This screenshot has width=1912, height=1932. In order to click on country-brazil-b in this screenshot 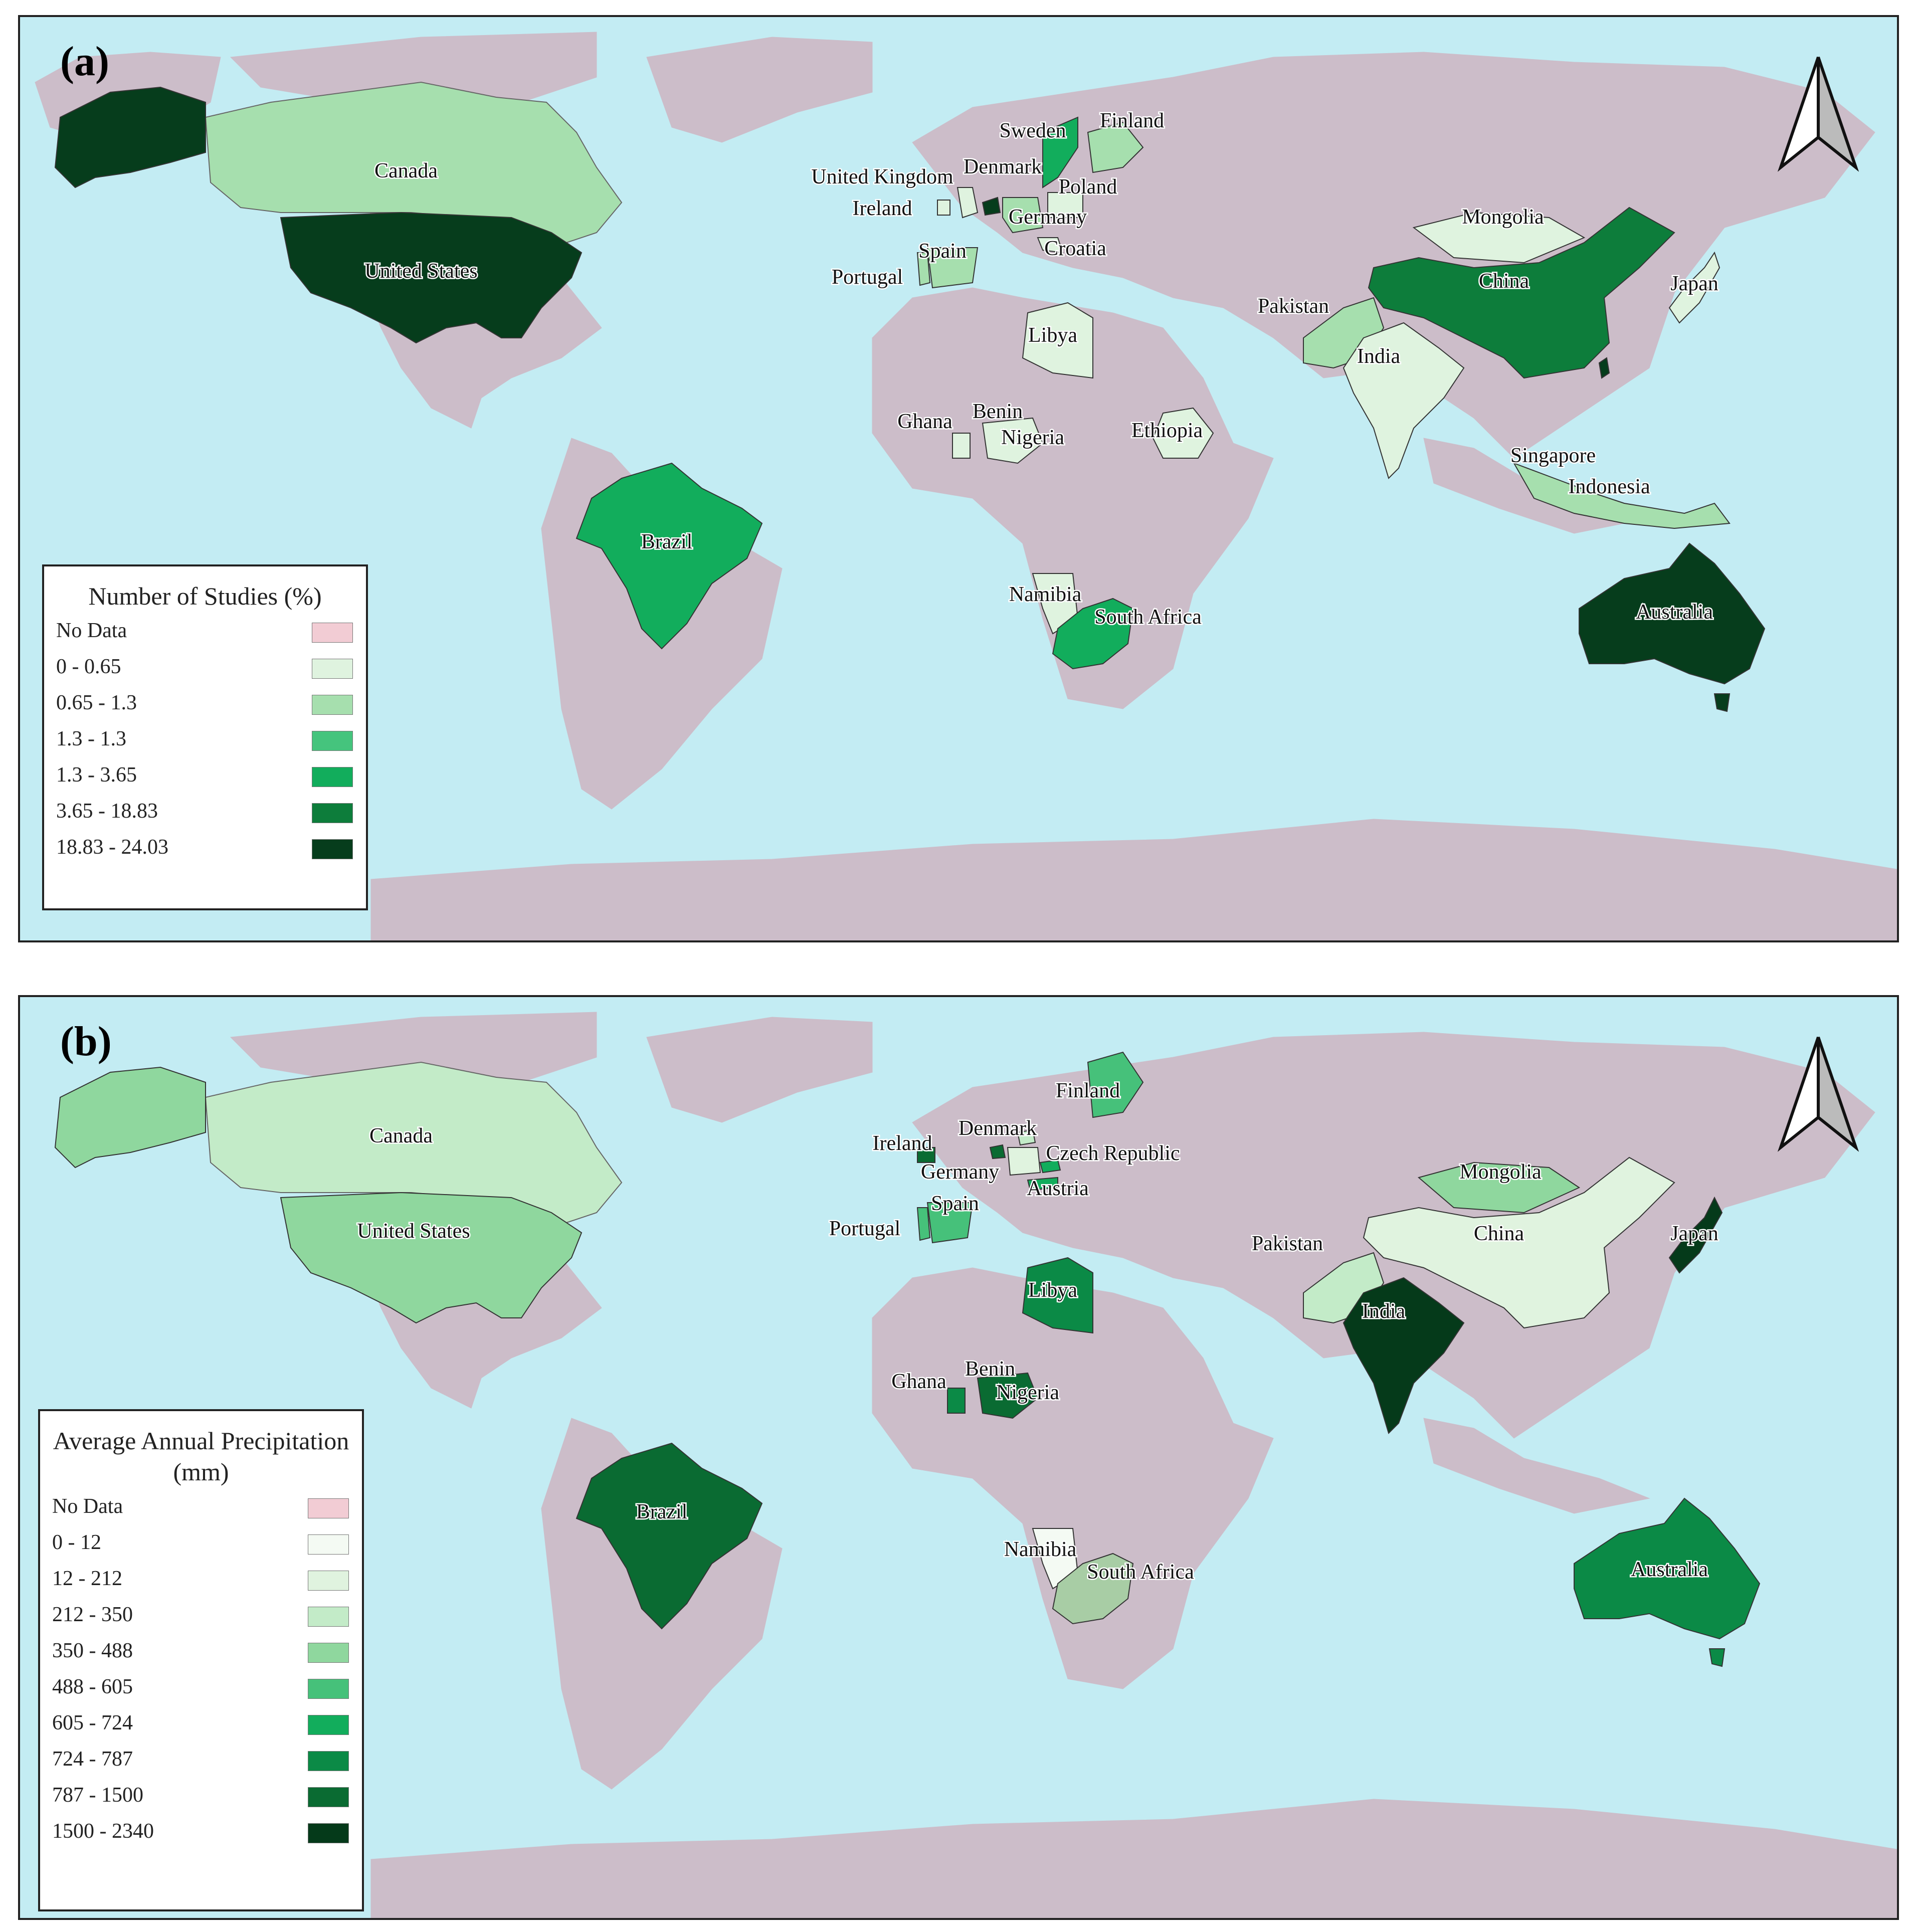, I will do `click(669, 1536)`.